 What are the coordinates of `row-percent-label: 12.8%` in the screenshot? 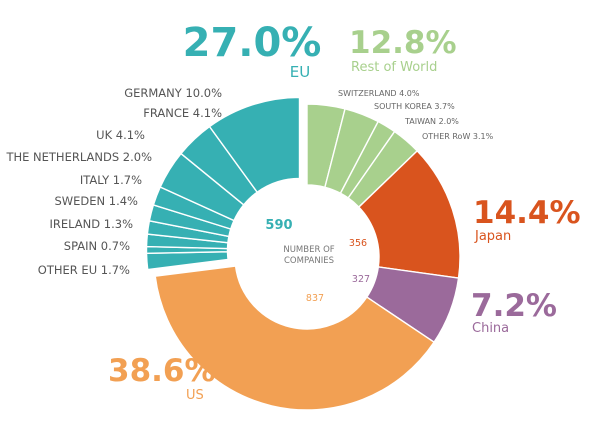 It's located at (403, 43).